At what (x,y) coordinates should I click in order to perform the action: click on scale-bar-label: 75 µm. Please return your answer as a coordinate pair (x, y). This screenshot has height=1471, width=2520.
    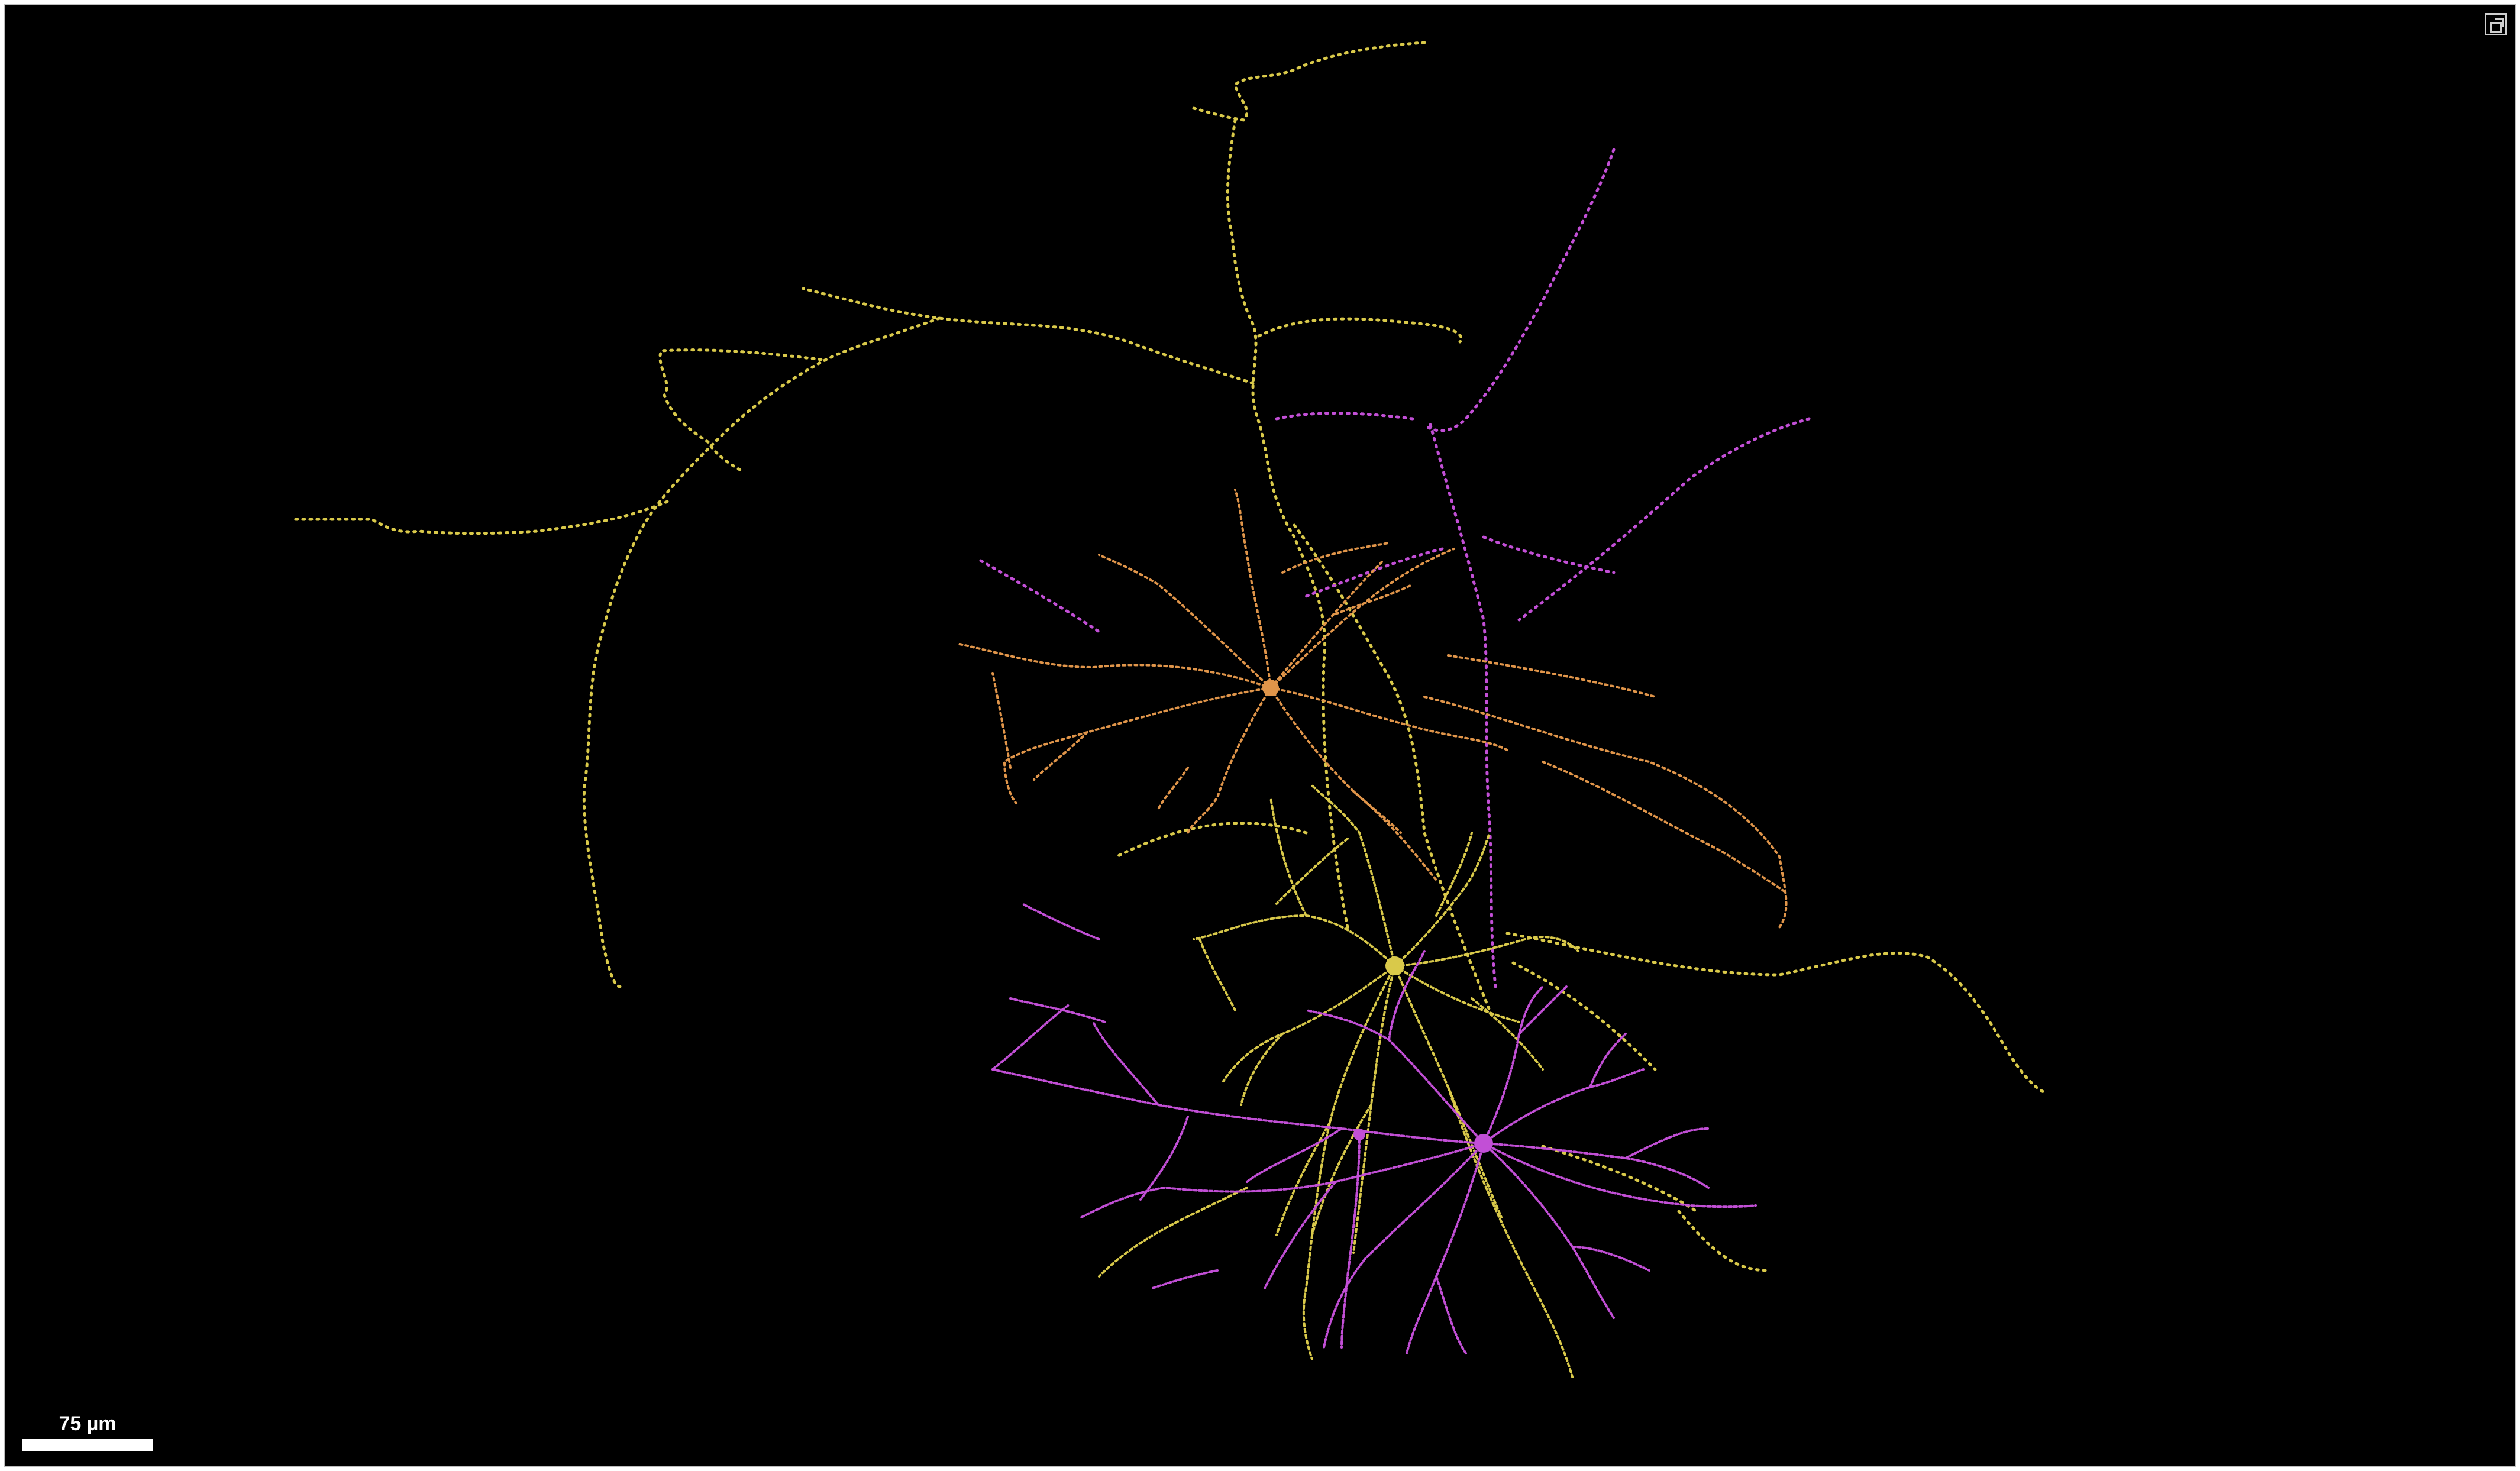
    Looking at the image, I should click on (88, 1424).